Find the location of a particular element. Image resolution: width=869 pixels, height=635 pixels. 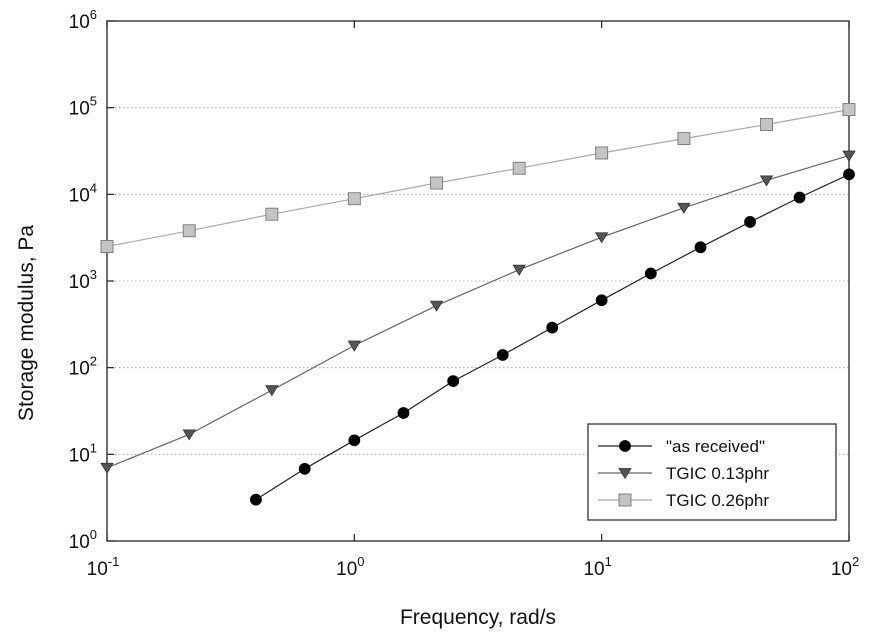

y-tick-label: 10³ is located at coordinates (83, 280).